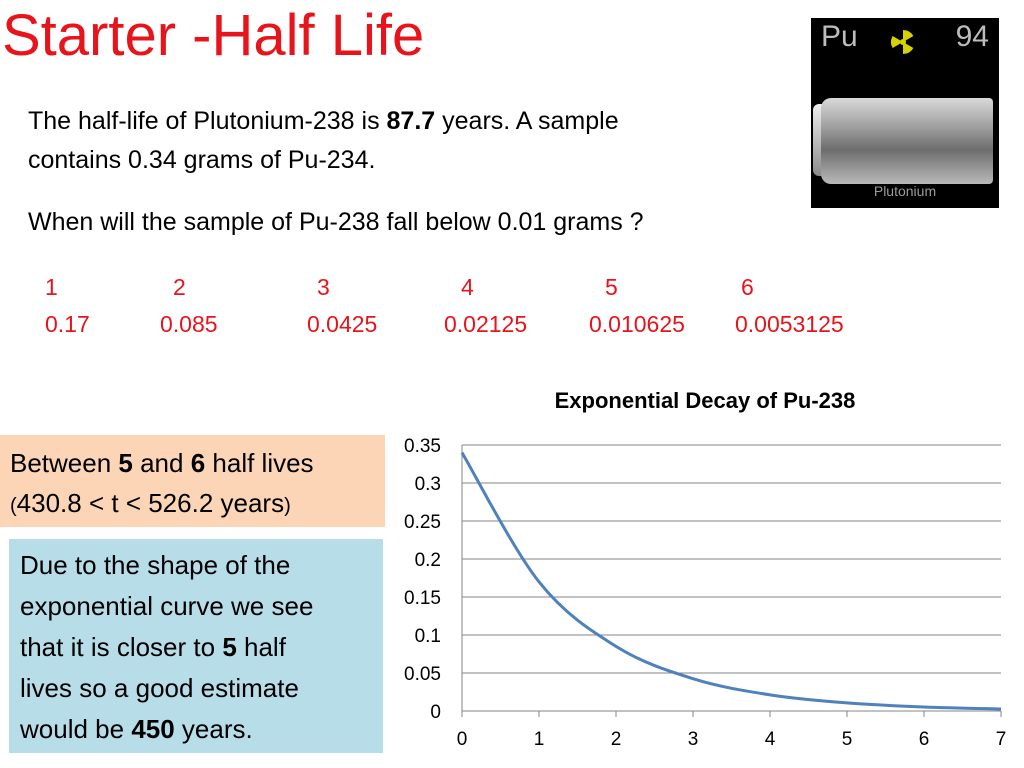 The width and height of the screenshot is (1024, 768). Describe the element at coordinates (770, 739) in the screenshot. I see `x-tick-label: 4` at that location.